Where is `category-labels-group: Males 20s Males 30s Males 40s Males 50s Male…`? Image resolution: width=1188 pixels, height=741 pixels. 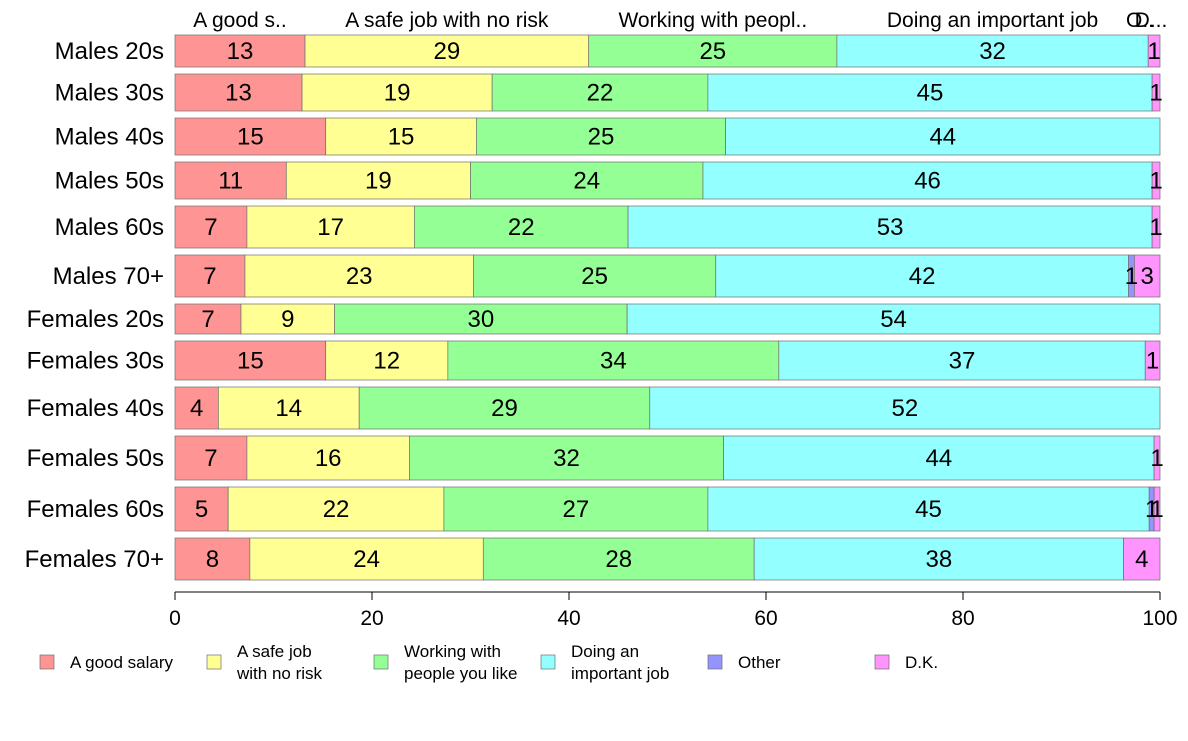 category-labels-group: Males 20s Males 30s Males 40s Males 50s Male… is located at coordinates (94, 305).